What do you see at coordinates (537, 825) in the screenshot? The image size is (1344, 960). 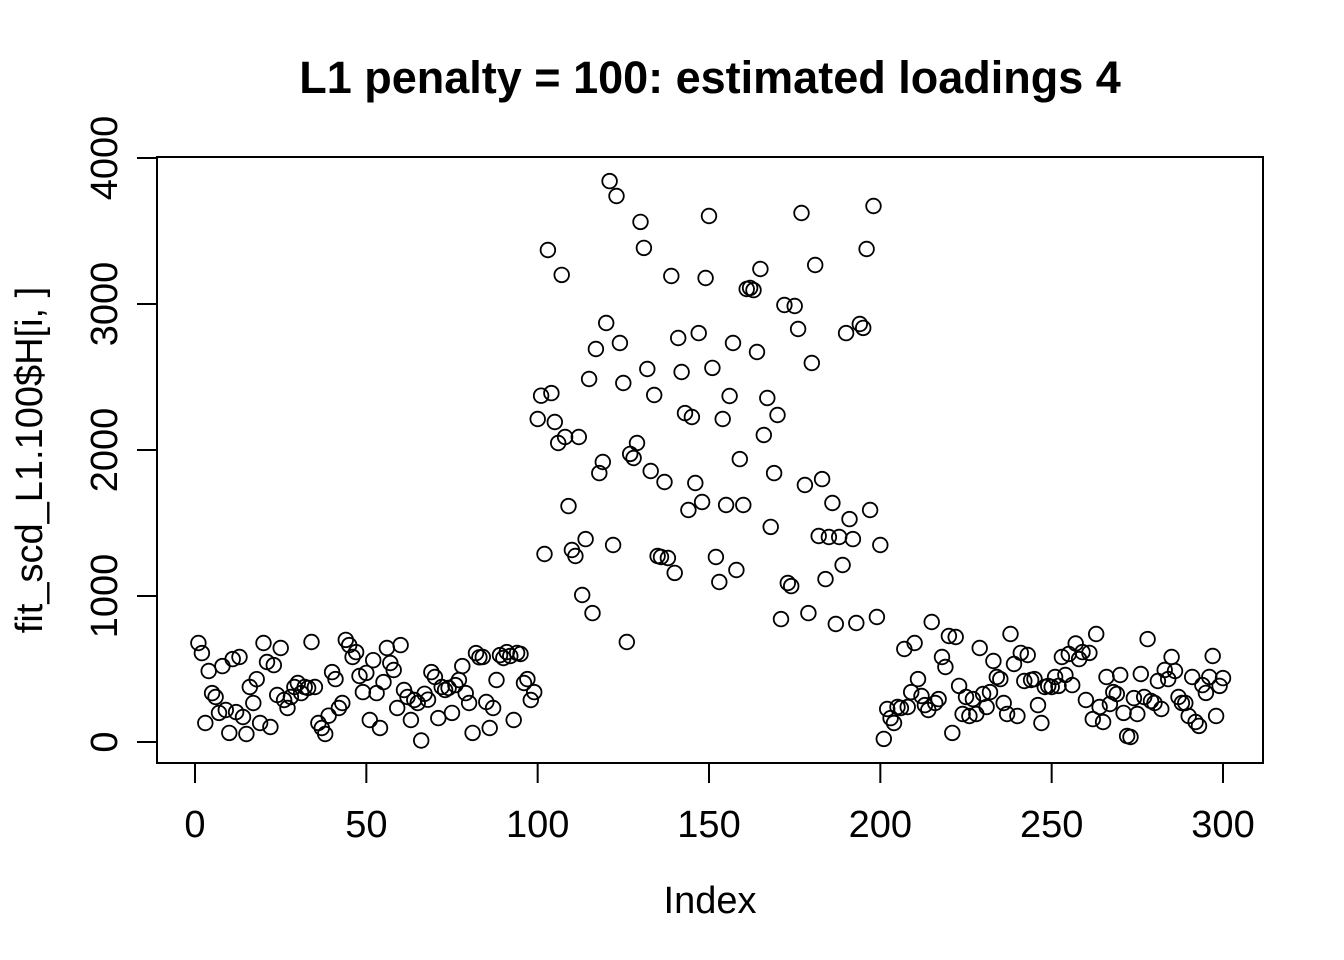 I see `x-tick-label: 100` at bounding box center [537, 825].